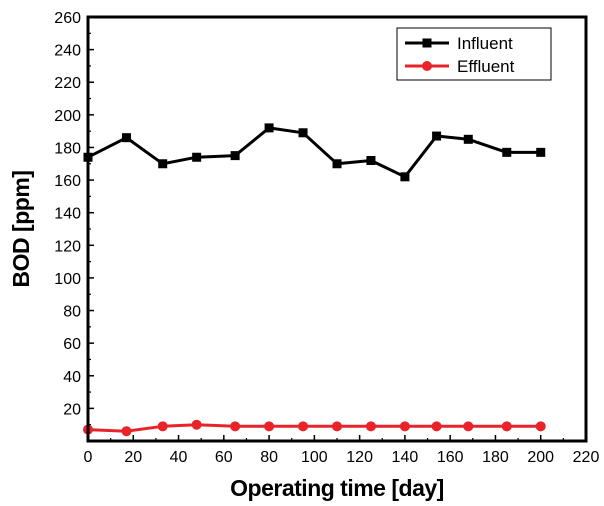 Image resolution: width=604 pixels, height=506 pixels. I want to click on x-tick-label: 0, so click(88, 457).